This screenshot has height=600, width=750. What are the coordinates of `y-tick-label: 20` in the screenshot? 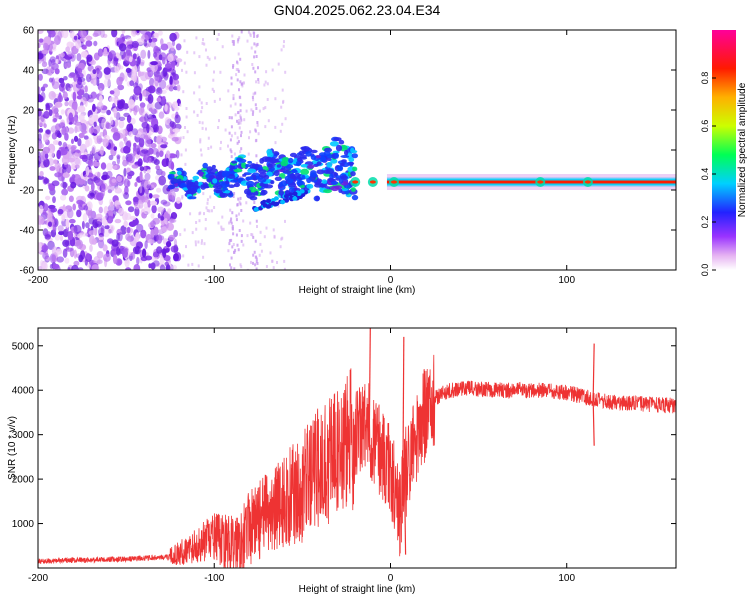 It's located at (29, 111).